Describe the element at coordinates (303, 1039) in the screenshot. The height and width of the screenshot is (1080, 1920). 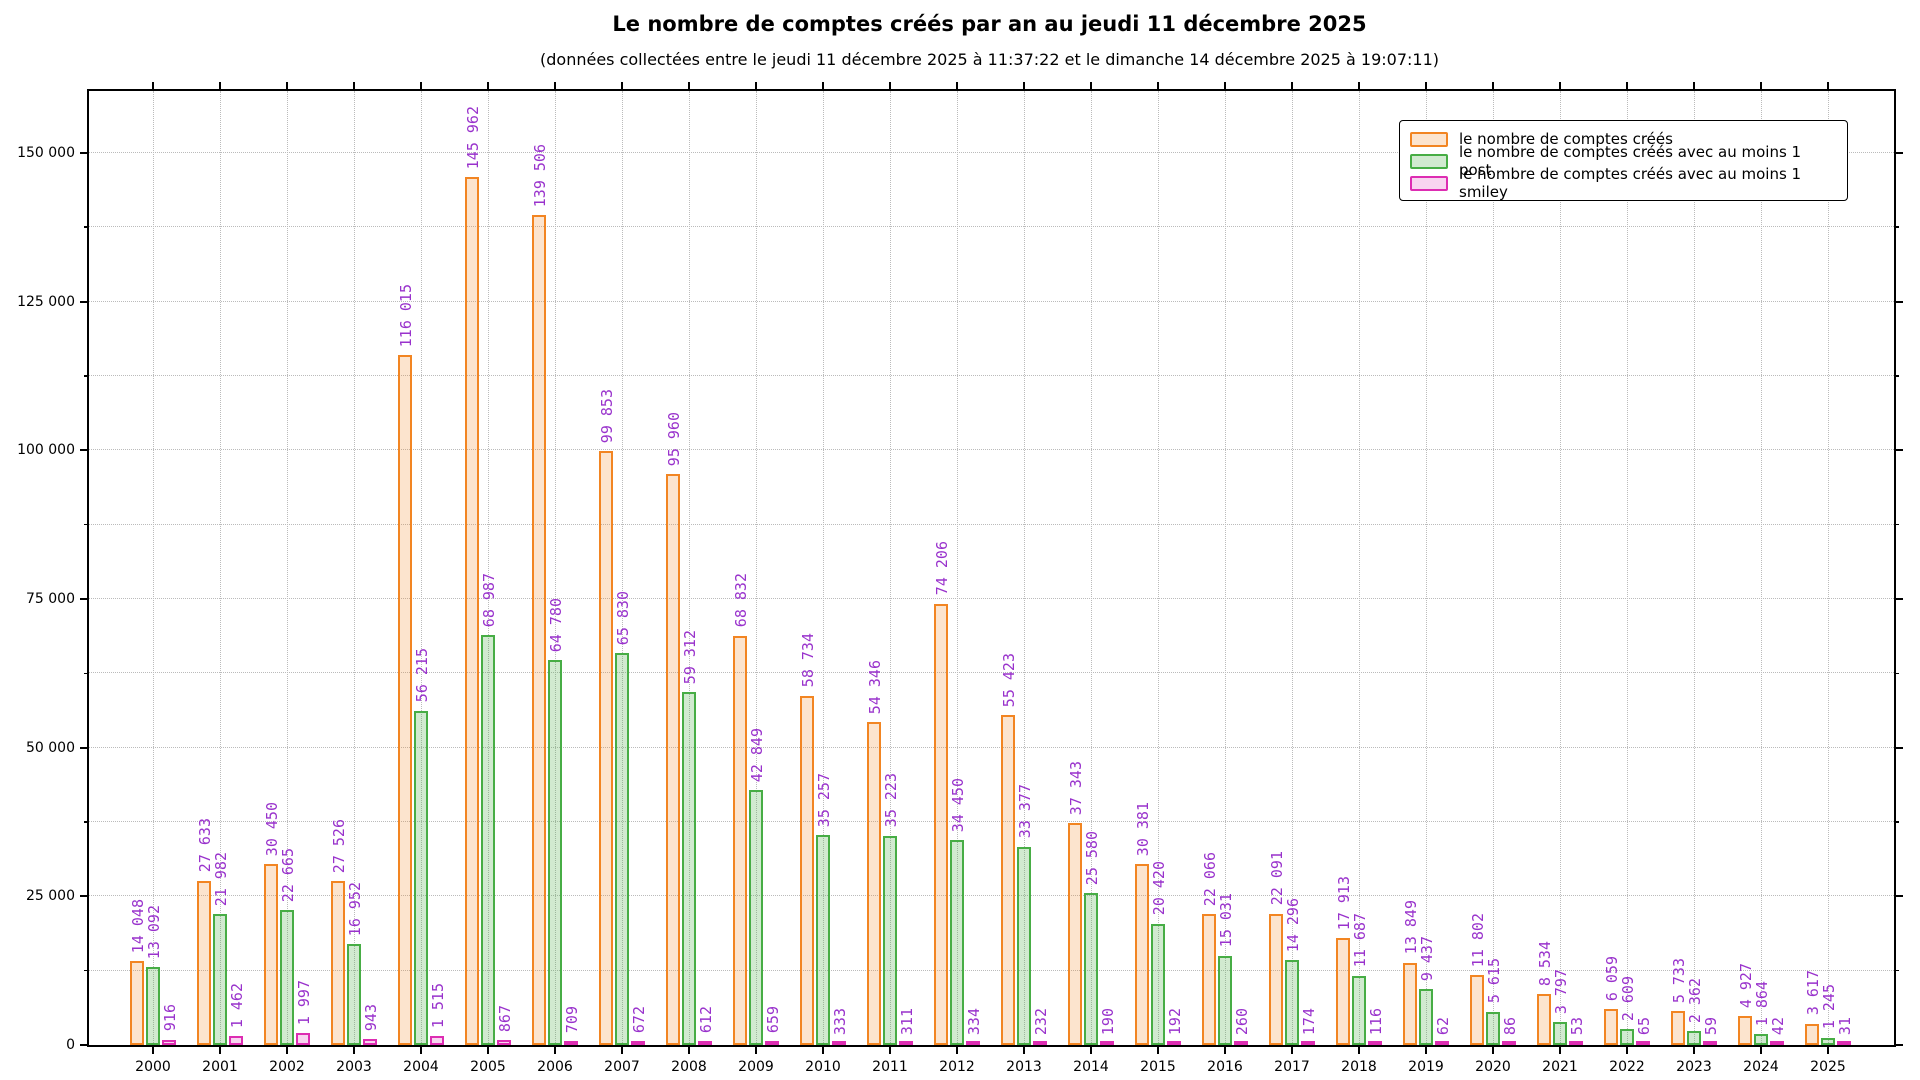
I see `bar-smiley-2002` at that location.